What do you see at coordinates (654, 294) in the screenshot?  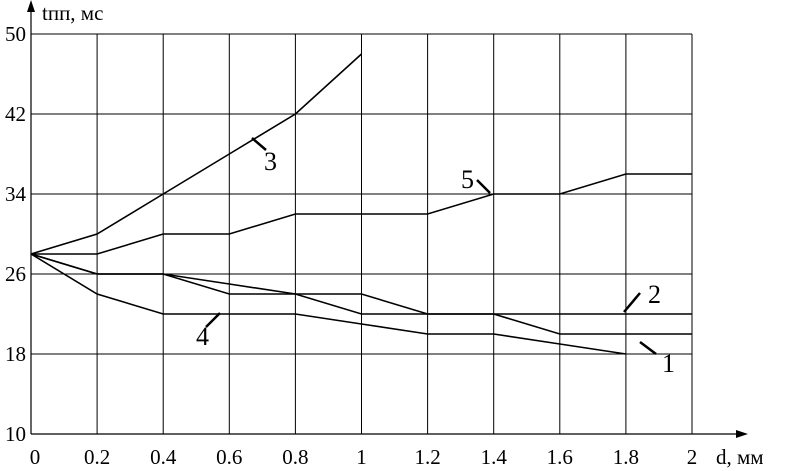 I see `curve-label: 2` at bounding box center [654, 294].